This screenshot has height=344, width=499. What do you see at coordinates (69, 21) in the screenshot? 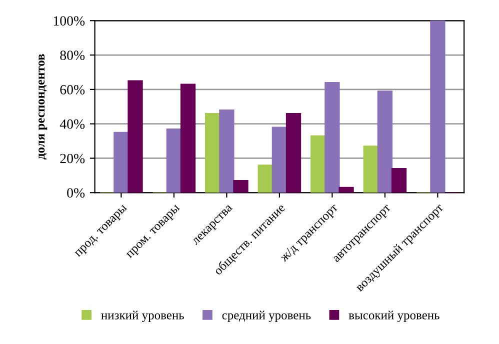
I see `y-tick-label: 100%` at bounding box center [69, 21].